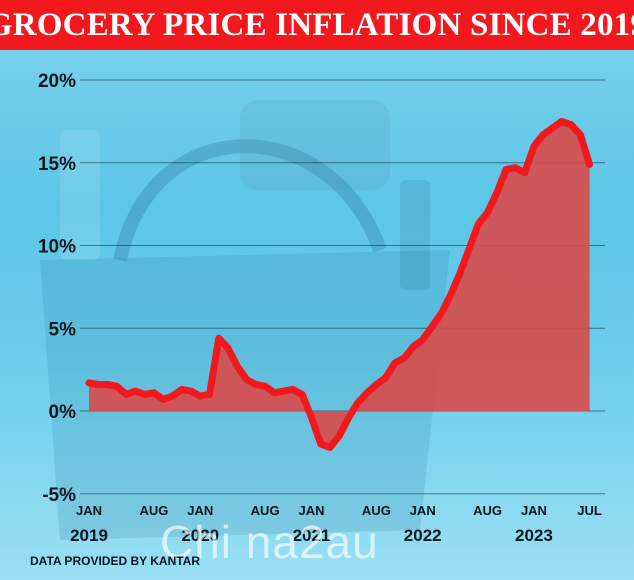 This screenshot has height=580, width=634. What do you see at coordinates (59, 495) in the screenshot?
I see `y-tick-label: -5%` at bounding box center [59, 495].